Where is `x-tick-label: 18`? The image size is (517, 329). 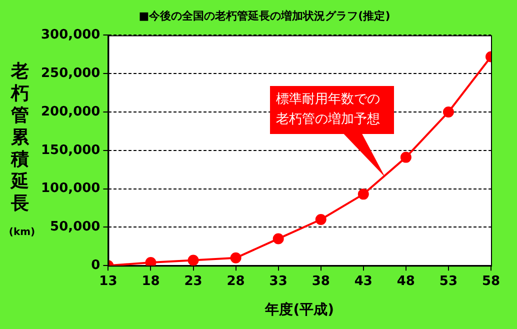
x-tick-label: 18 is located at coordinates (151, 281).